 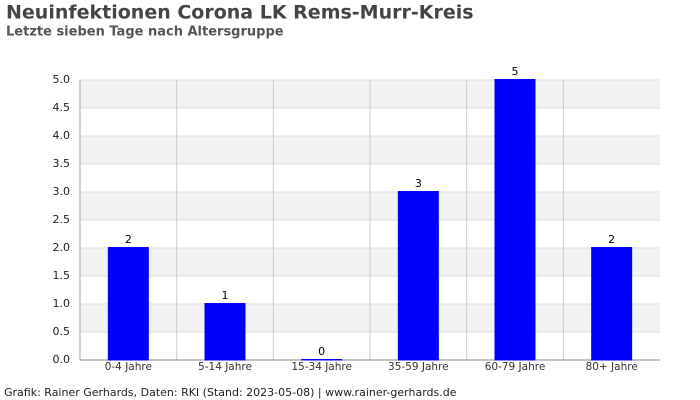 What do you see at coordinates (418, 367) in the screenshot?
I see `x-tick-label: 35-59 Jahre` at bounding box center [418, 367].